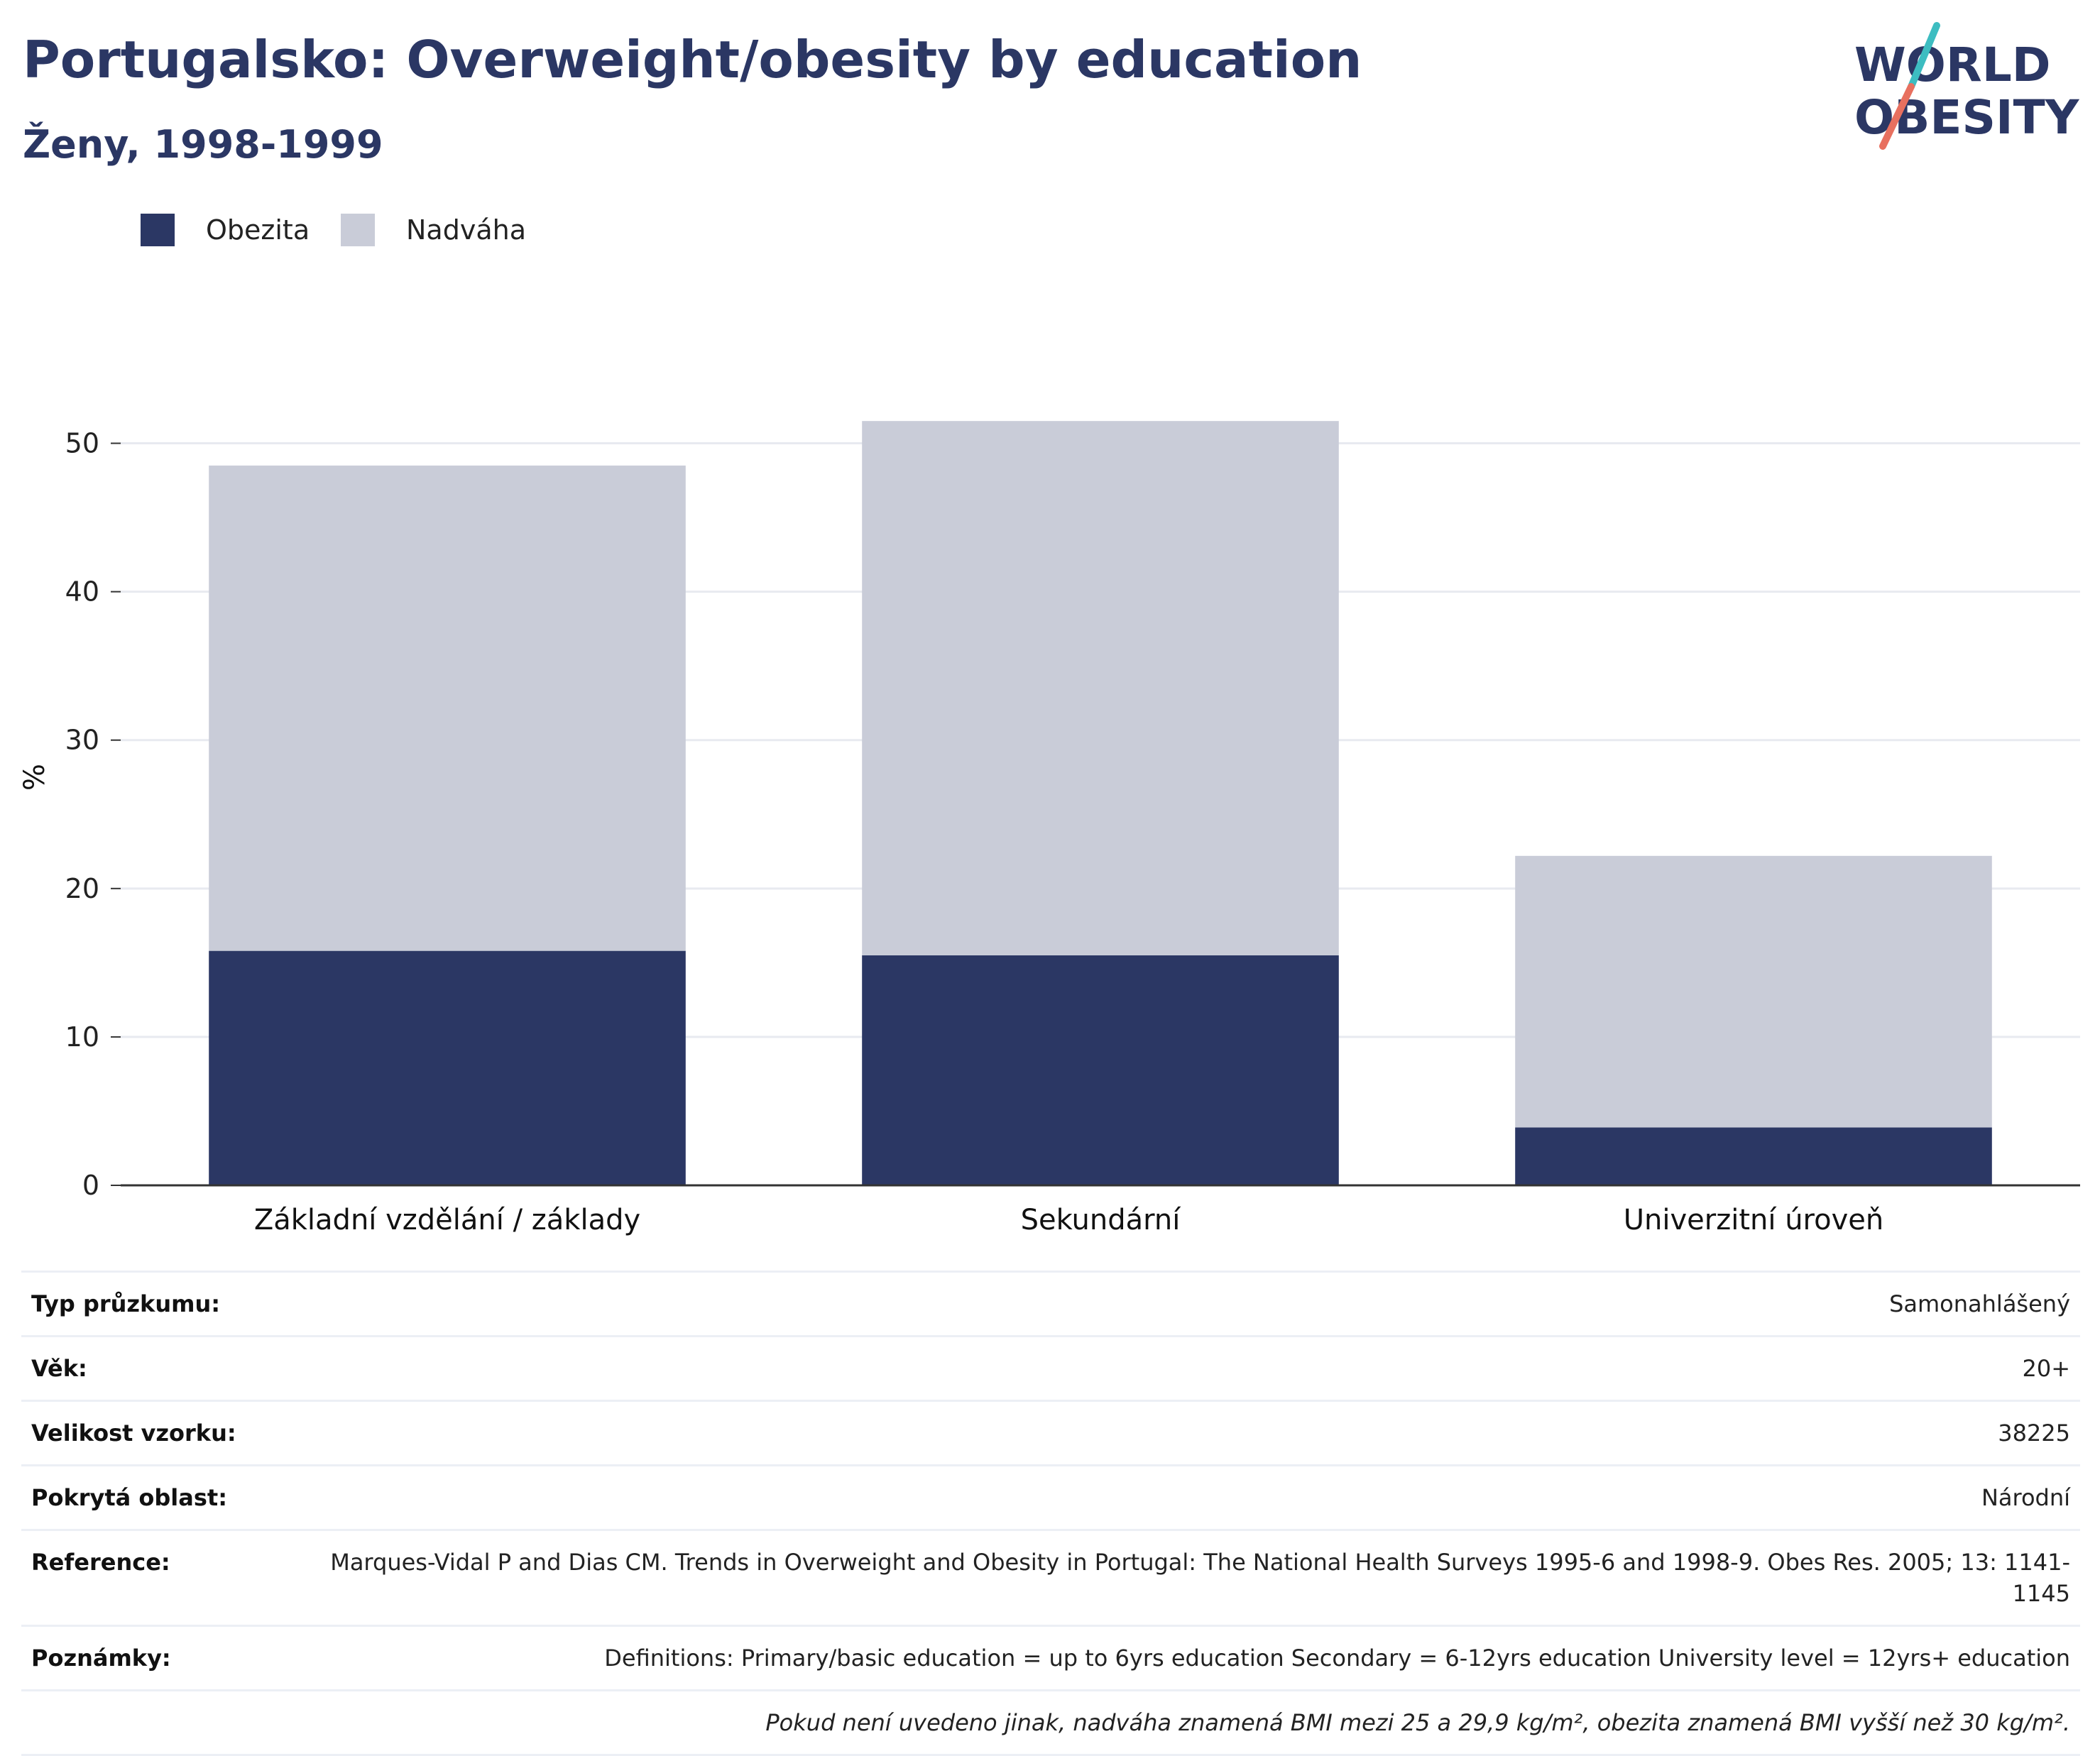 This screenshot has width=2100, height=1756. Describe the element at coordinates (100, 1562) in the screenshot. I see `meta-key: Reference:` at that location.